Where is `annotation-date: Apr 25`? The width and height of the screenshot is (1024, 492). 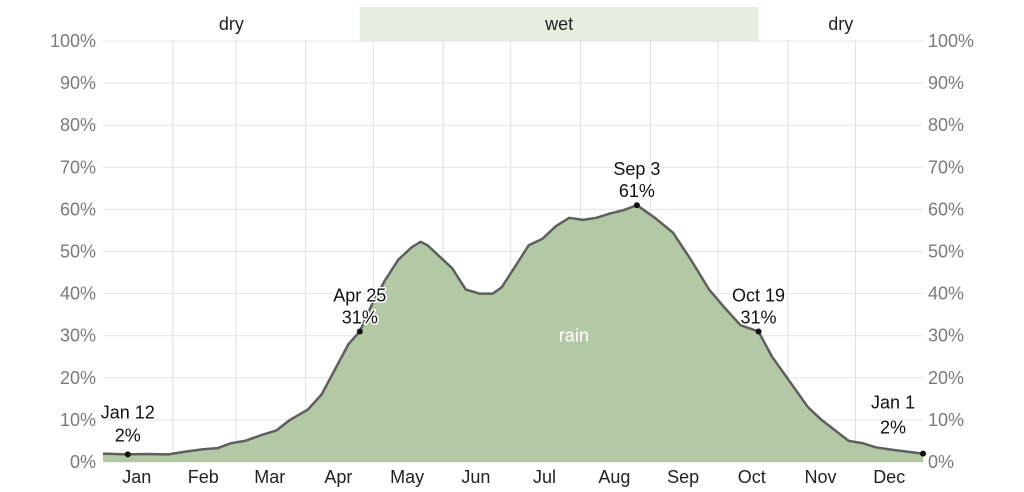 annotation-date: Apr 25 is located at coordinates (359, 295).